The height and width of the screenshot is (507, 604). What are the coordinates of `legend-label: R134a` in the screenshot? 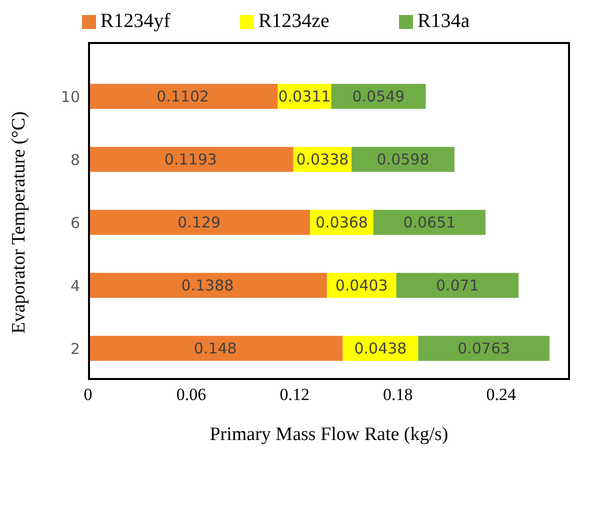 It's located at (443, 21).